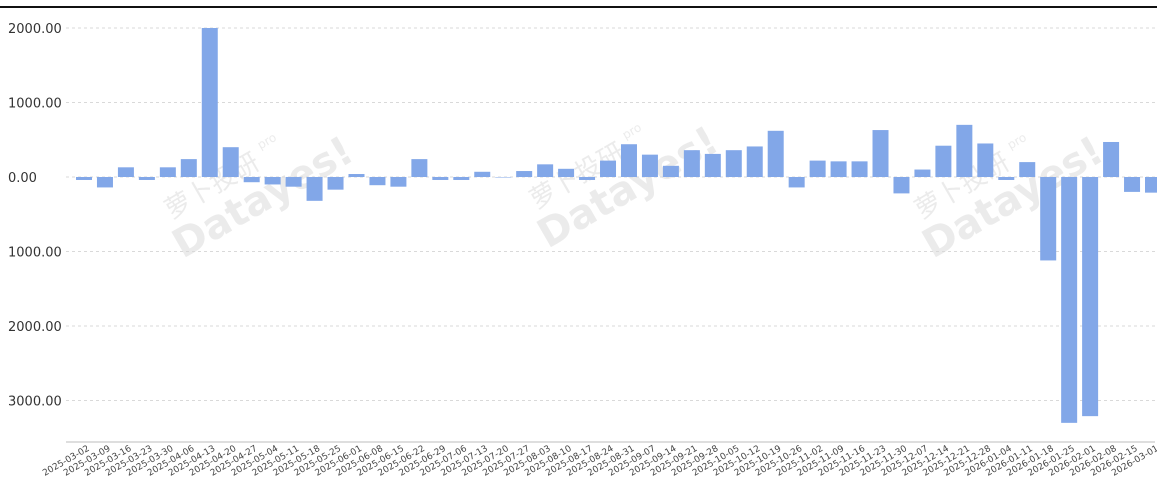 Image resolution: width=1157 pixels, height=498 pixels. I want to click on y-tick-label: 3000.00, so click(35, 402).